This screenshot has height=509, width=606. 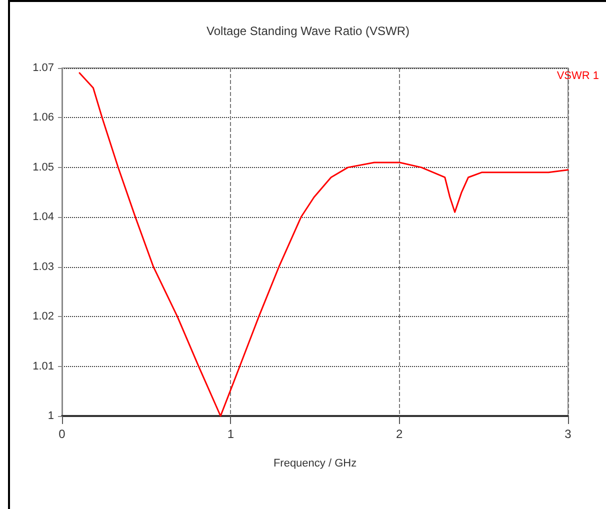 What do you see at coordinates (43, 118) in the screenshot?
I see `y-tick-label: 1.06` at bounding box center [43, 118].